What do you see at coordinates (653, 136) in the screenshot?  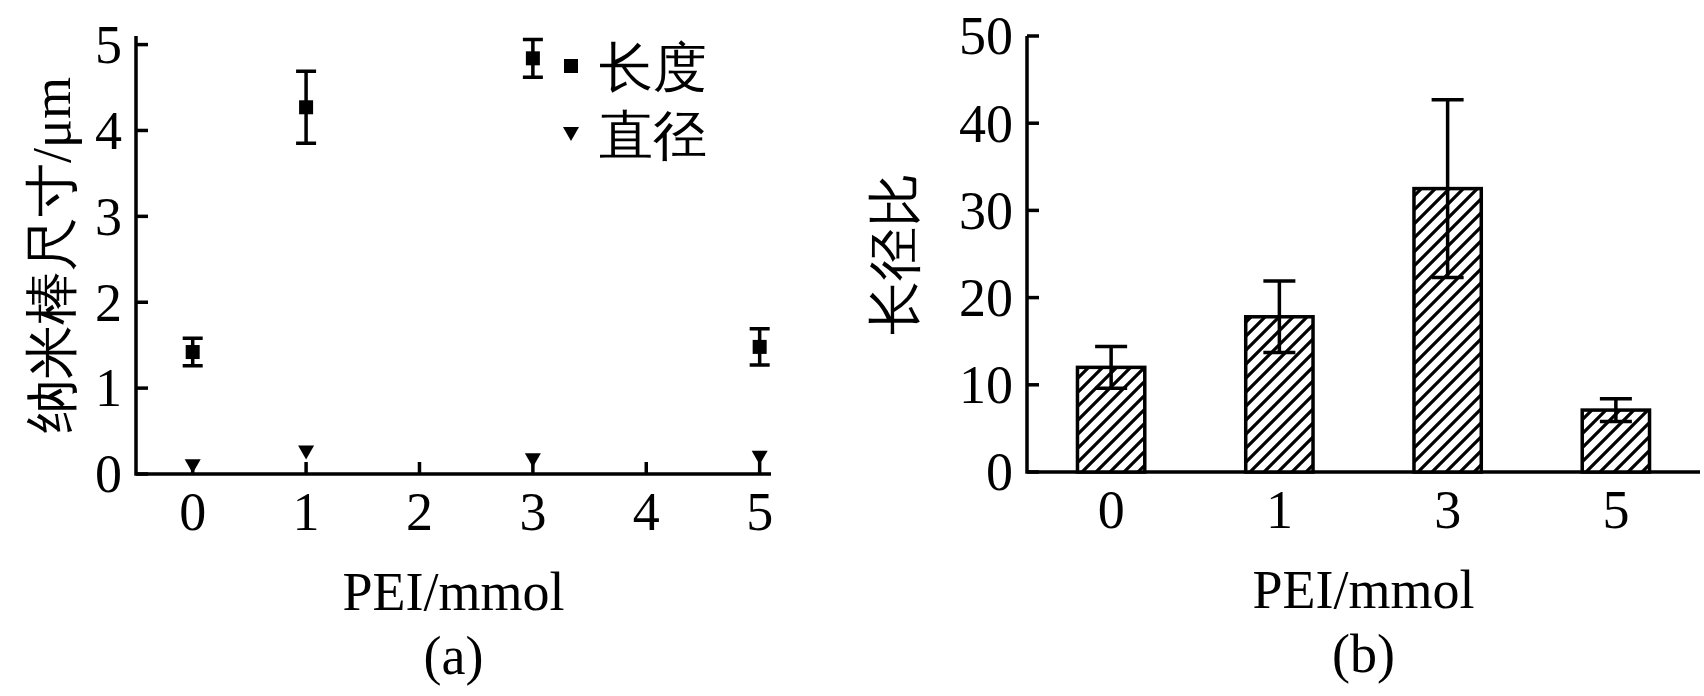 I see `legend-label: 直径` at bounding box center [653, 136].